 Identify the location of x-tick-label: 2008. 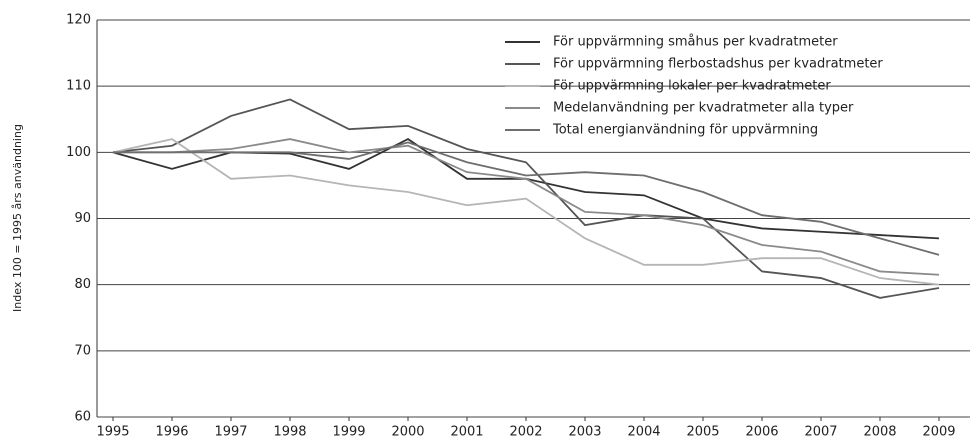
(879, 432).